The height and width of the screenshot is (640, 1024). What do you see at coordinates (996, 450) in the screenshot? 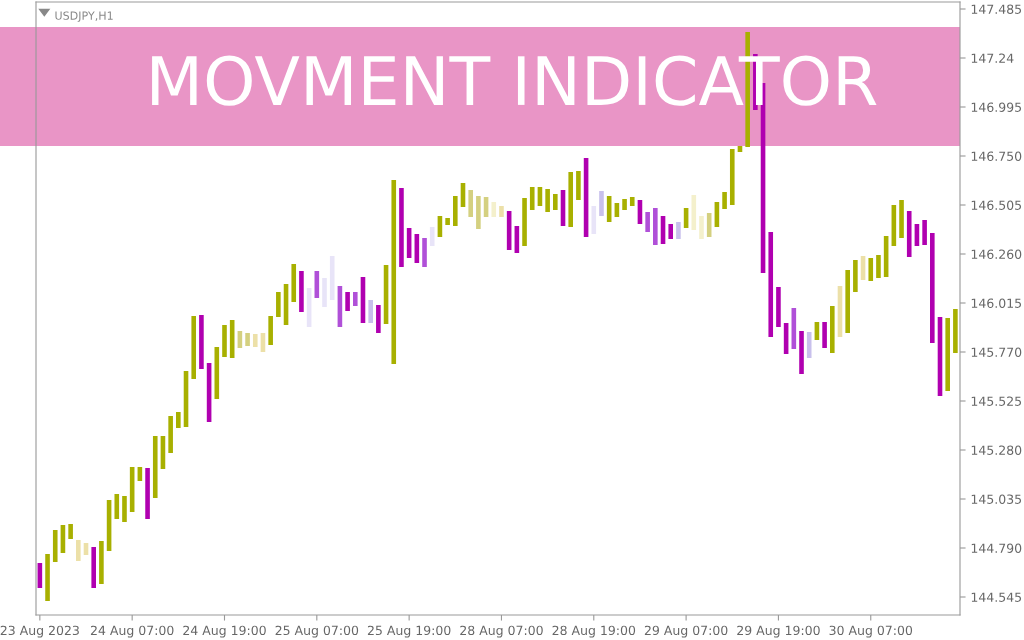
I see `y-tick-label: 145.280` at bounding box center [996, 450].